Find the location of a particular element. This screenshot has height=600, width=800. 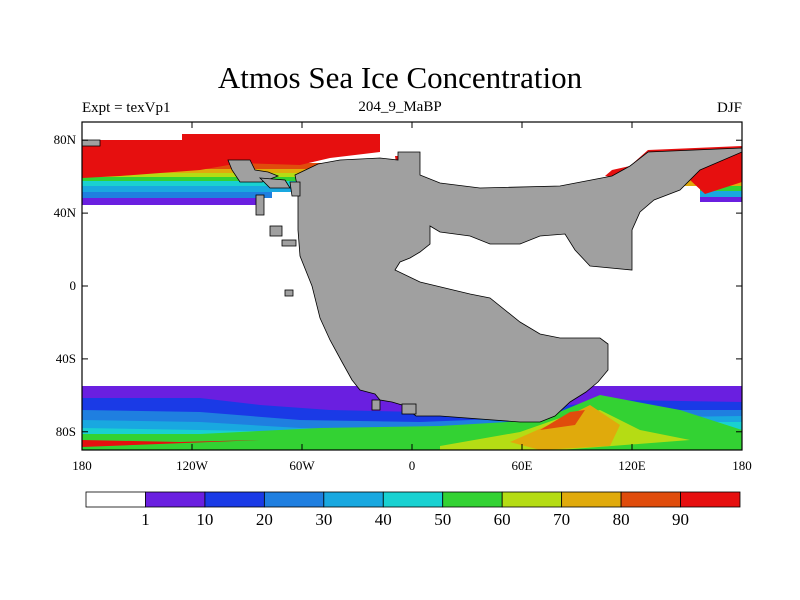

ice-band-80-south is located at coordinates (562, 420).